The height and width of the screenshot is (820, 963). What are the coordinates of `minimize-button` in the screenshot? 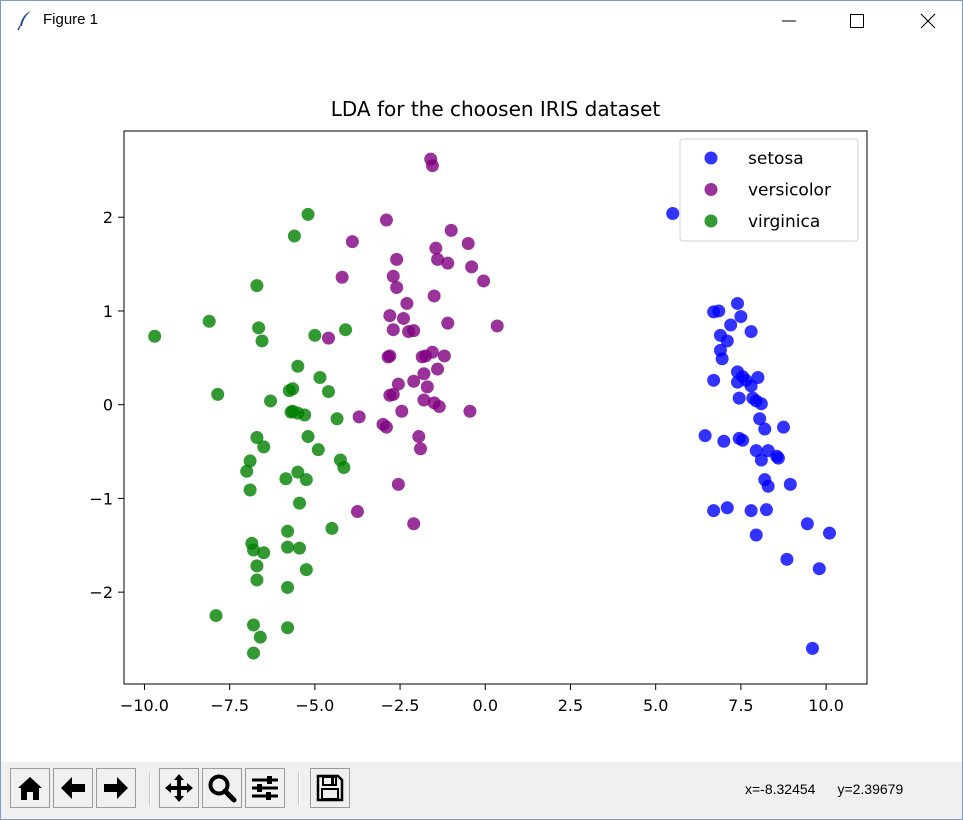 It's located at (788, 20).